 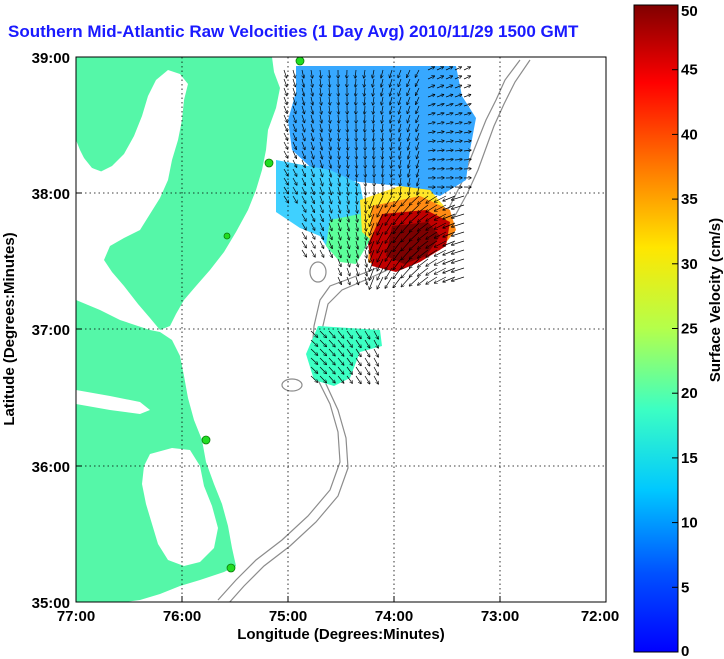 What do you see at coordinates (377, 225) in the screenshot?
I see `velocity-arrows` at bounding box center [377, 225].